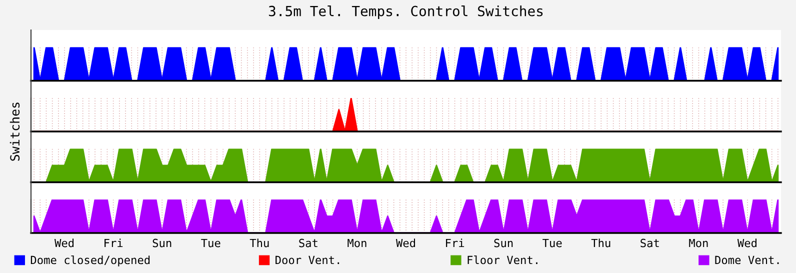 This screenshot has width=796, height=273. Describe the element at coordinates (747, 260) in the screenshot. I see `legend-label: Dome Vent.` at that location.